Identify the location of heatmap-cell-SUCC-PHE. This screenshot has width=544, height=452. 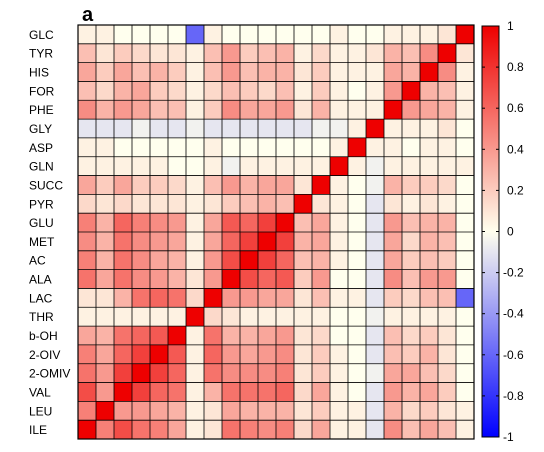
(393, 185).